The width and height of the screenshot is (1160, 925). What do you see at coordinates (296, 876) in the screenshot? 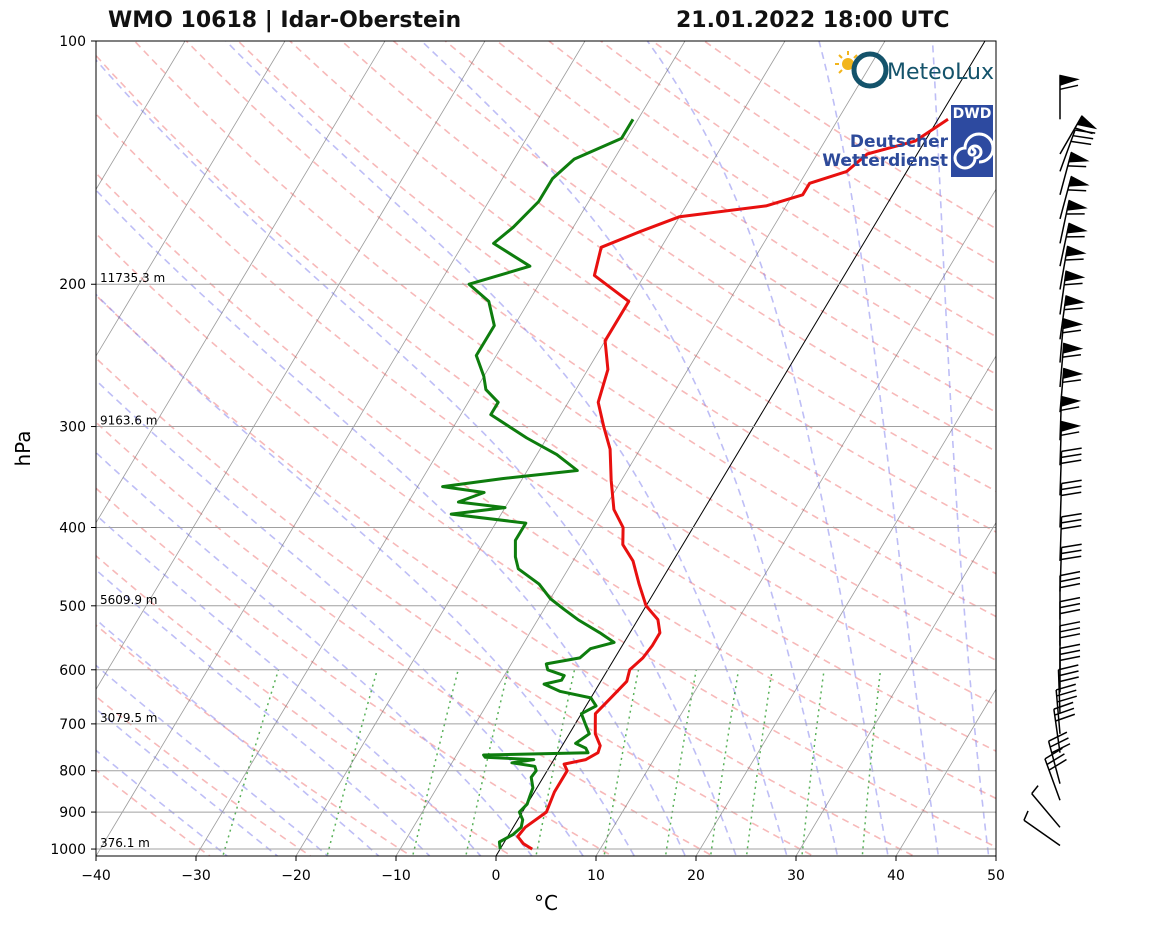
I see `x-tick-label: −20` at bounding box center [296, 876].